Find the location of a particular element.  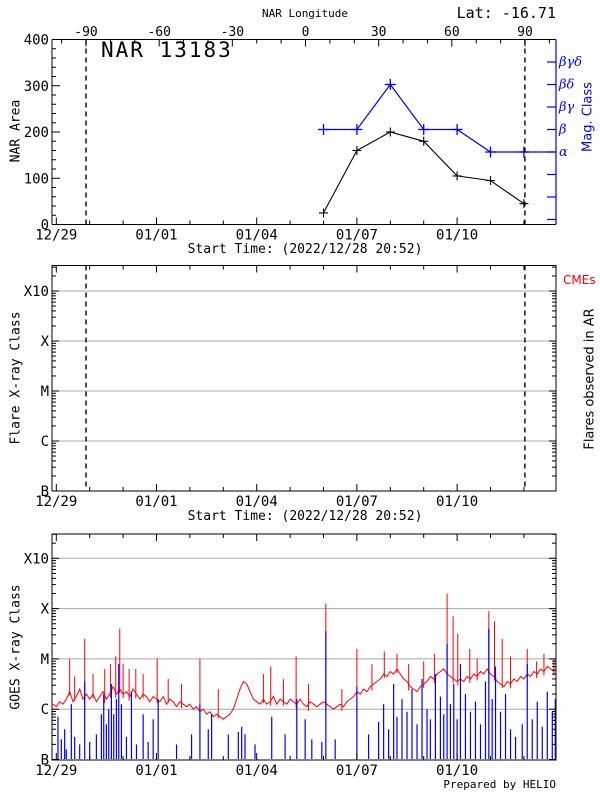

credit-label: Prepared by HELIO is located at coordinates (499, 784).